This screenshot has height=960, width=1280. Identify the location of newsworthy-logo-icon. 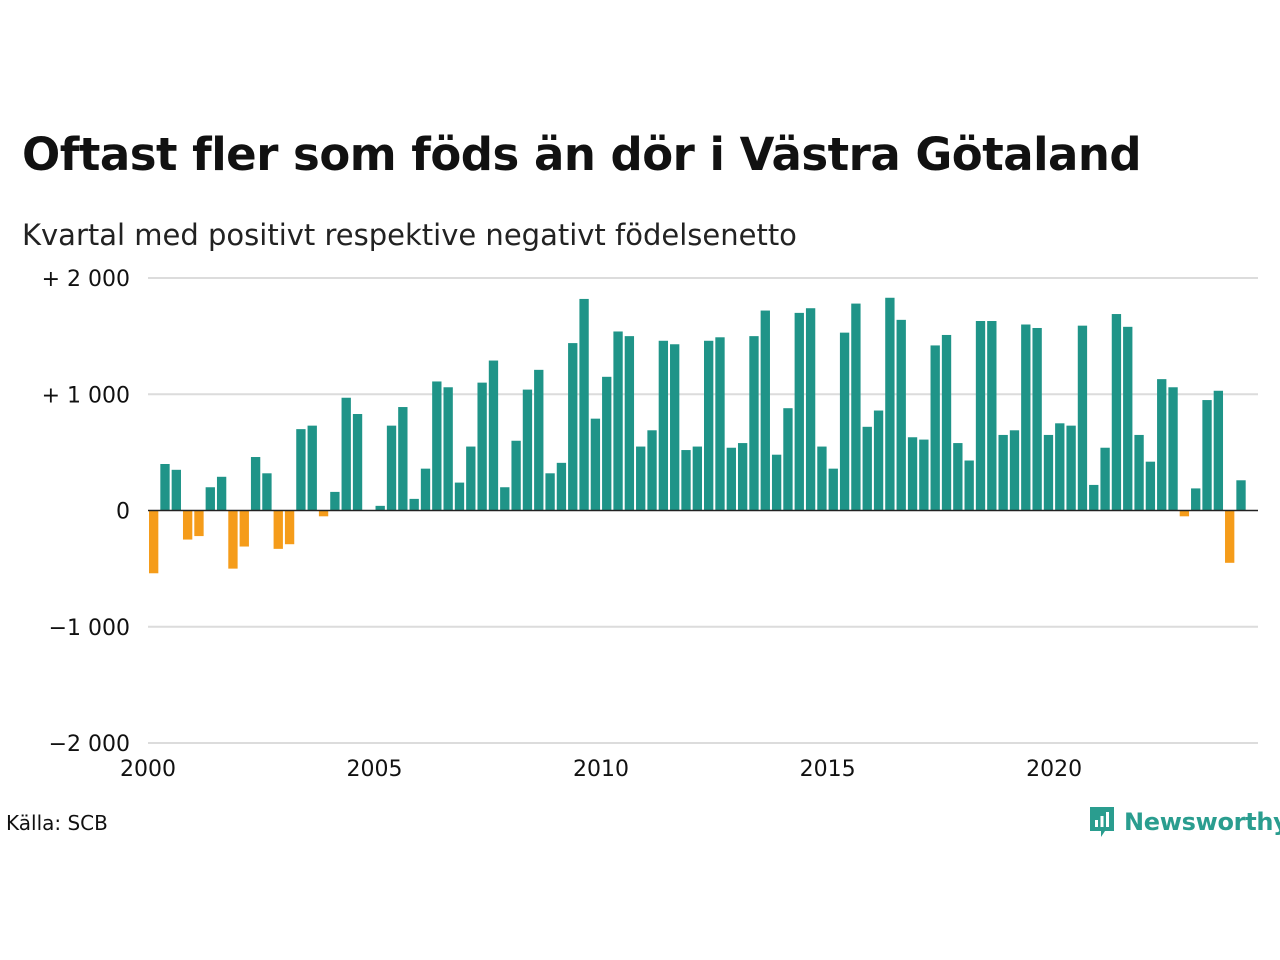
(1102, 822).